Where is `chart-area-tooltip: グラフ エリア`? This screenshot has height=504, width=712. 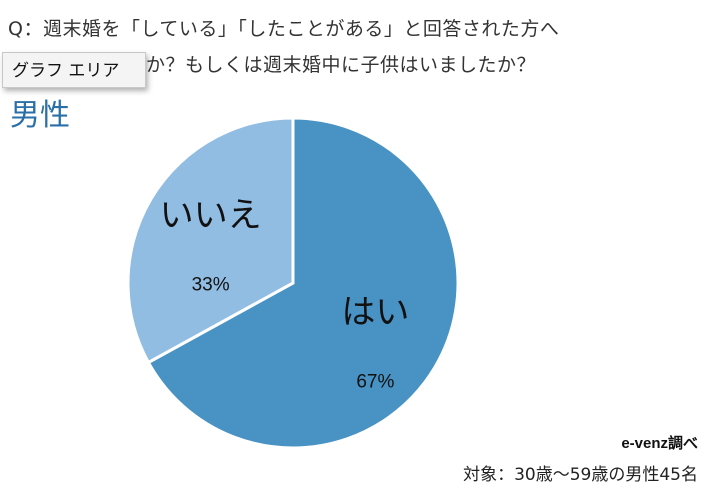
chart-area-tooltip: グラフ エリア is located at coordinates (74, 70).